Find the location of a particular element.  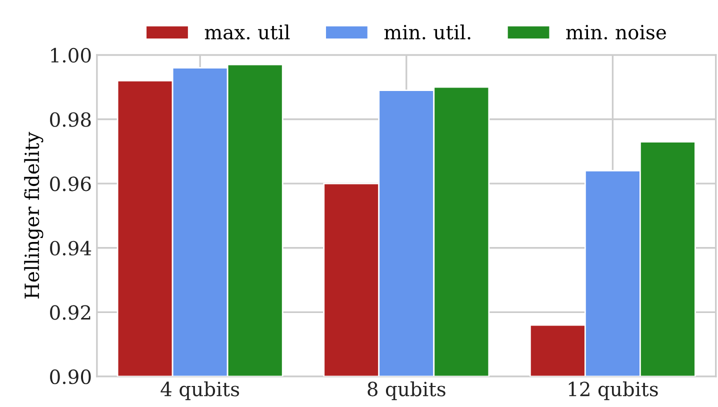

y-tick-label: 1.00 is located at coordinates (71, 55).